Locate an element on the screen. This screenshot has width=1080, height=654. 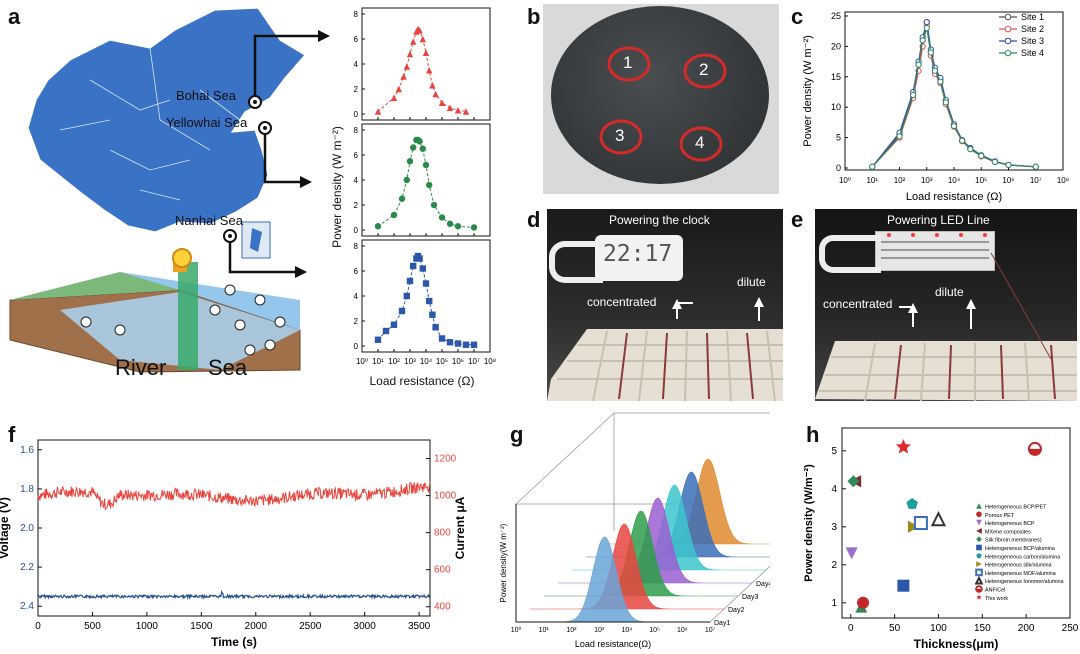
panel-e: e Powering LED Line concentrated dilute is located at coordinates (932, 304).